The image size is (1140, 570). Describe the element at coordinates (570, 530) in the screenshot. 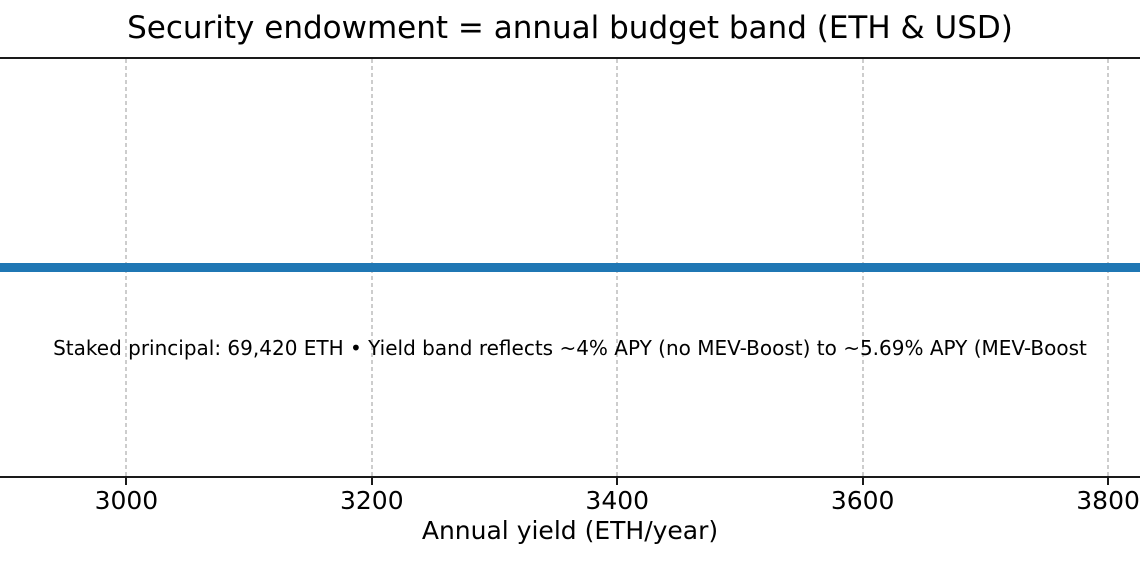

I see `x-axis-label: Annual yield (ETH/year)` at that location.